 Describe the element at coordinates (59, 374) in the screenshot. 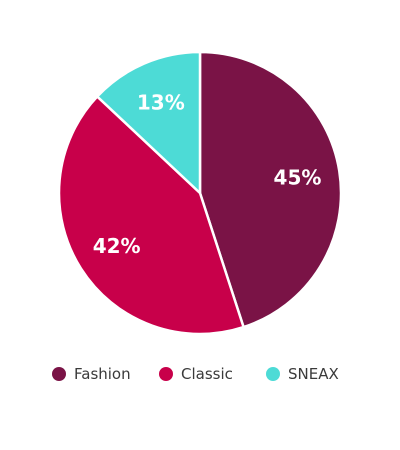

I see `legend-swatch-fashion` at that location.